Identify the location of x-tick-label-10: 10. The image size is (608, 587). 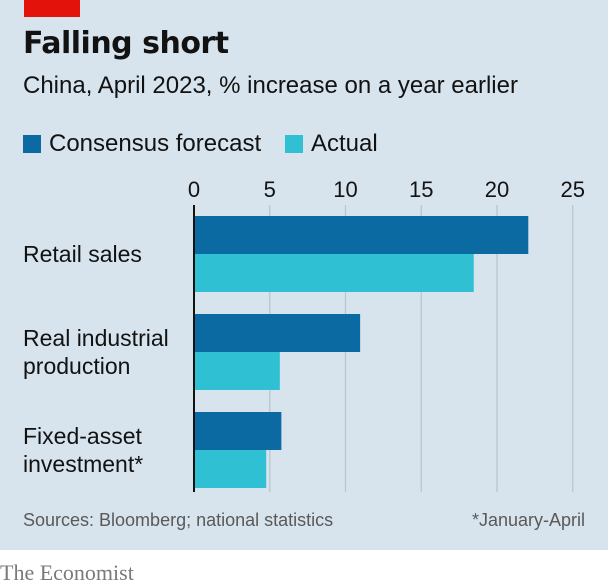
(345, 189).